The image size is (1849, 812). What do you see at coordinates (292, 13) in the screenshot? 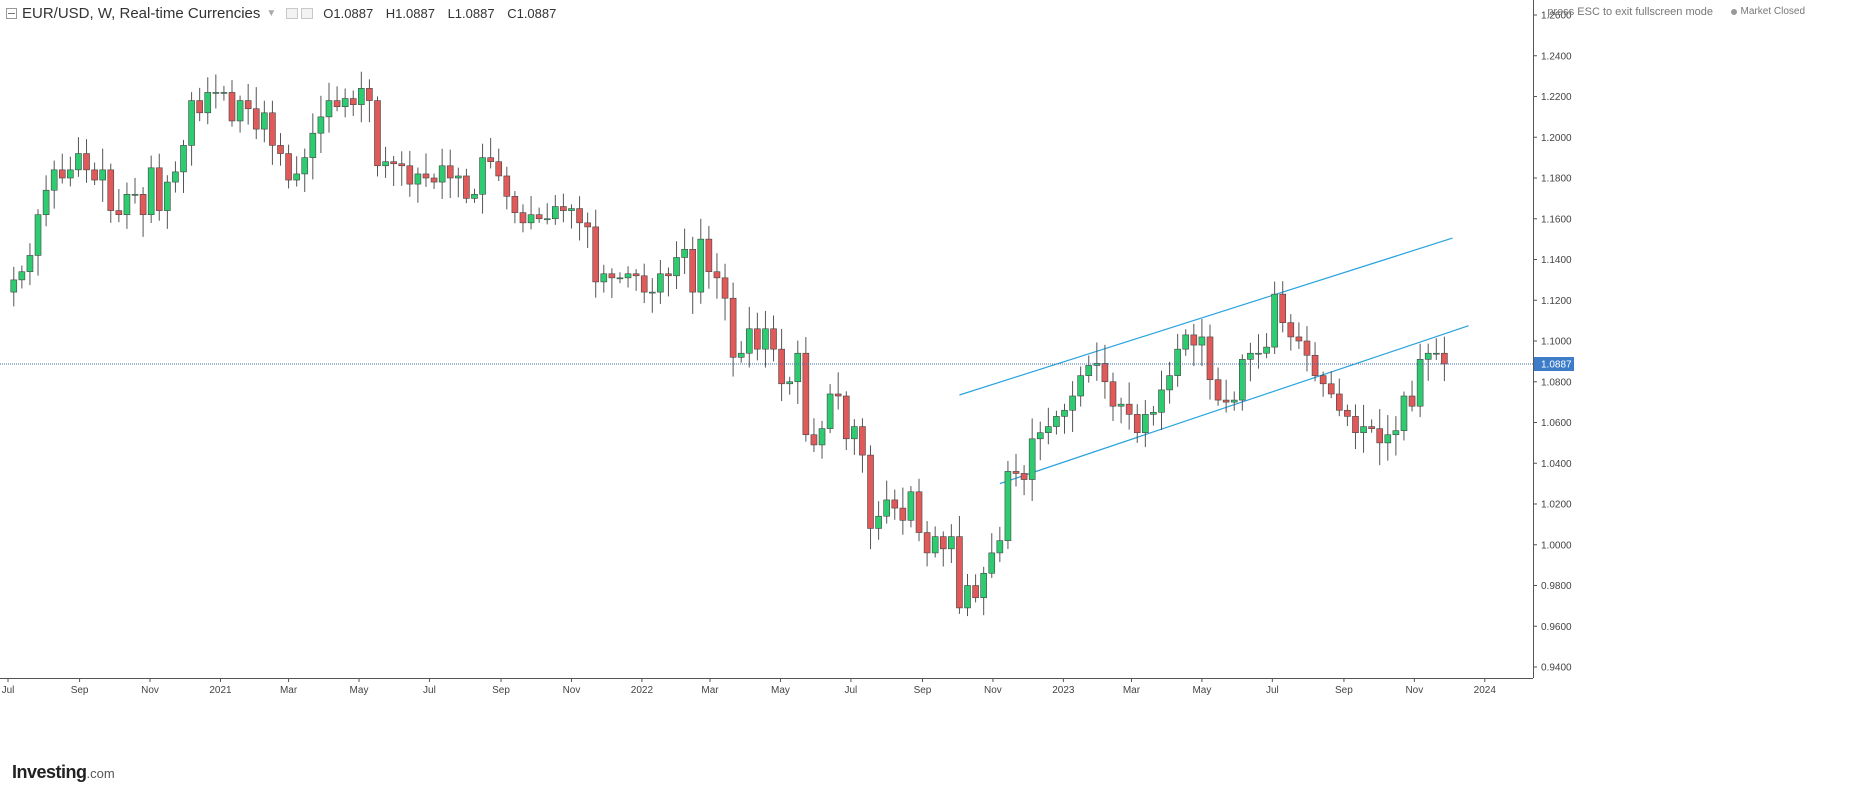
I see `visibility-toggle-icon` at bounding box center [292, 13].